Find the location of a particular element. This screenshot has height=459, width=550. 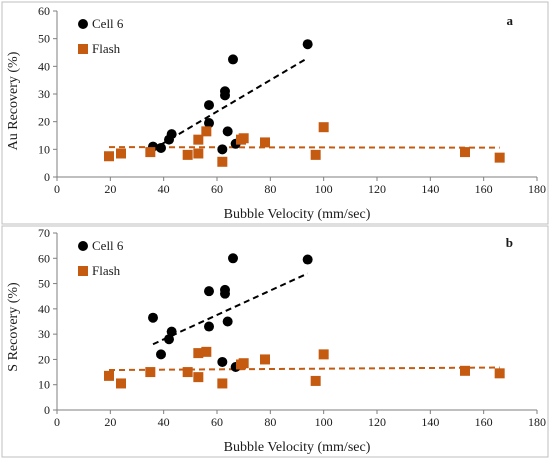

panel-letter: a is located at coordinates (510, 20).